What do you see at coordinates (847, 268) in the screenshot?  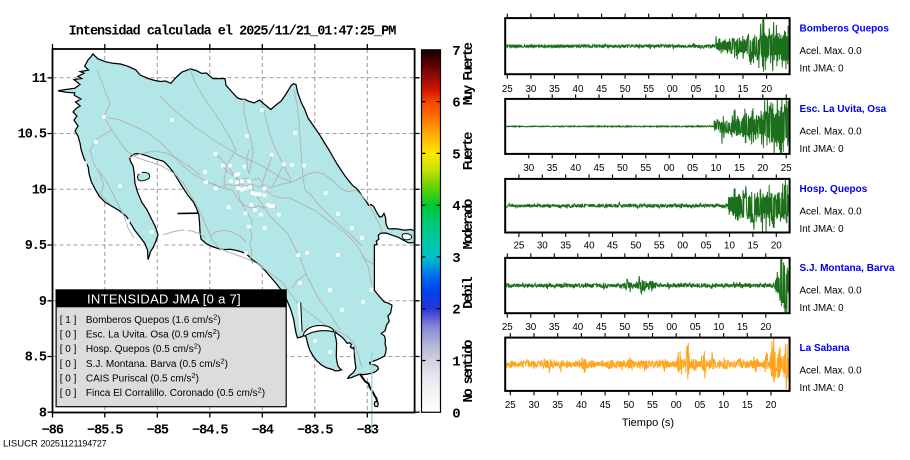 I see `svg-text: S.J. Montana, Barva` at bounding box center [847, 268].